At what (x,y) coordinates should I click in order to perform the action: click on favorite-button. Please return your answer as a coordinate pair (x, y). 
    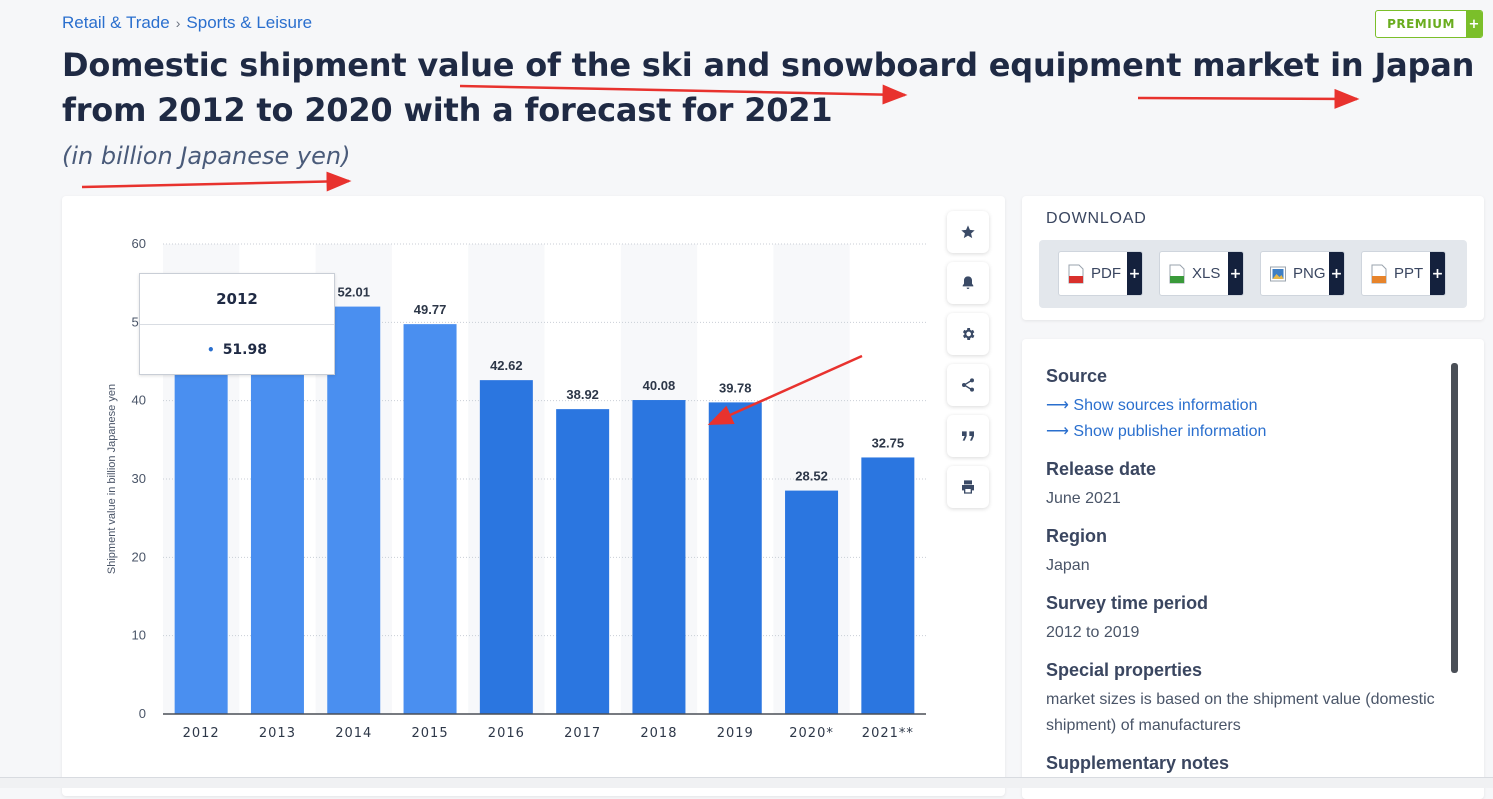
    Looking at the image, I should click on (968, 232).